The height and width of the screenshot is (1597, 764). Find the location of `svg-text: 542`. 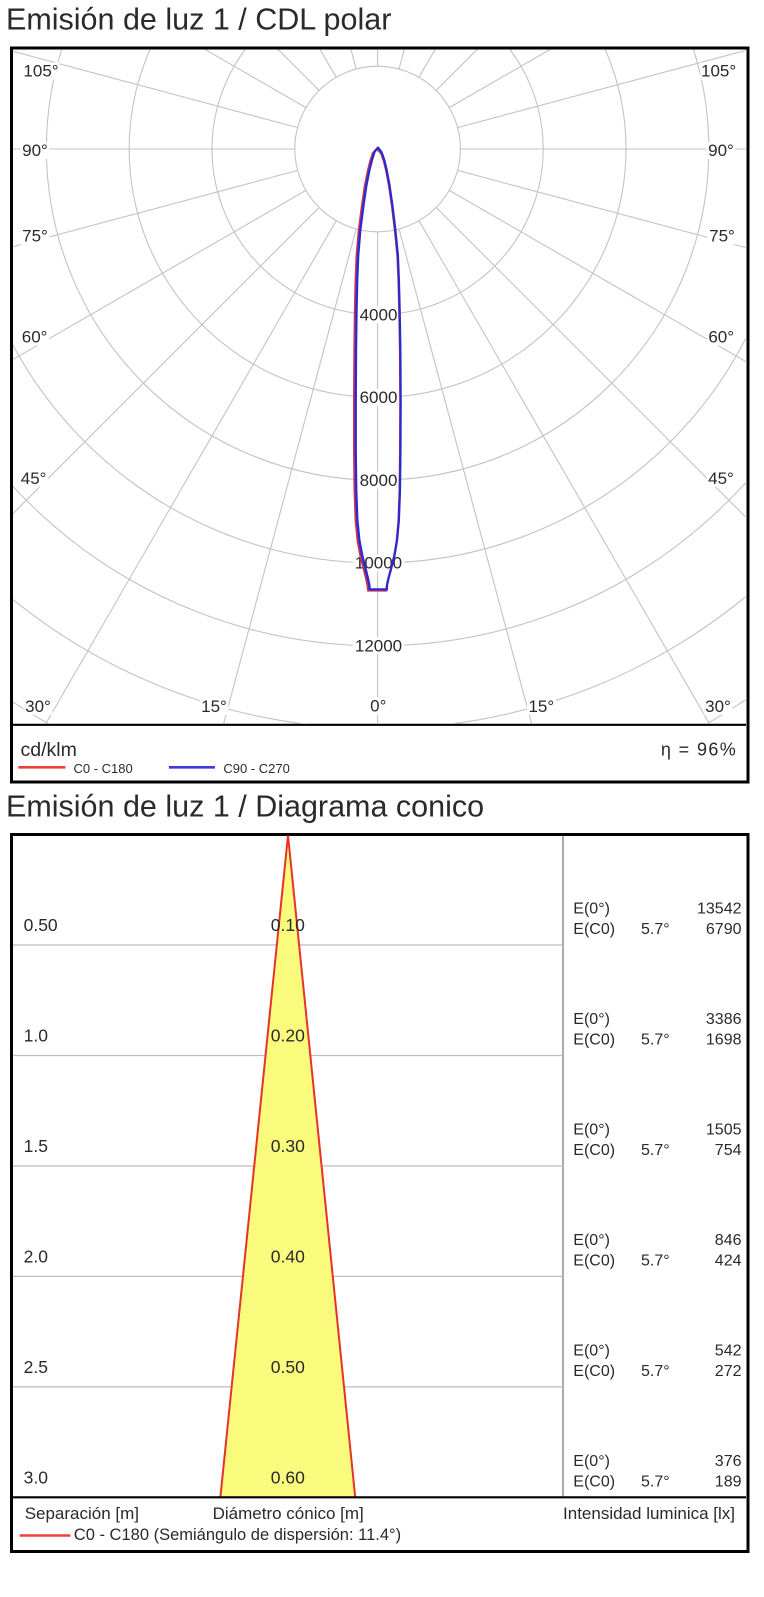

svg-text: 542 is located at coordinates (728, 1351).